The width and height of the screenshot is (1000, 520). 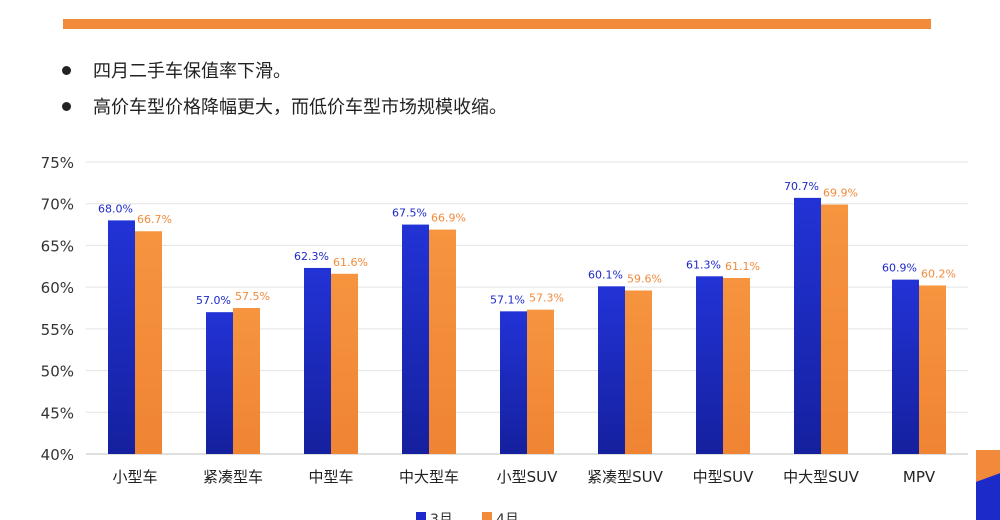 I want to click on data-label: 69.9%, so click(x=840, y=193).